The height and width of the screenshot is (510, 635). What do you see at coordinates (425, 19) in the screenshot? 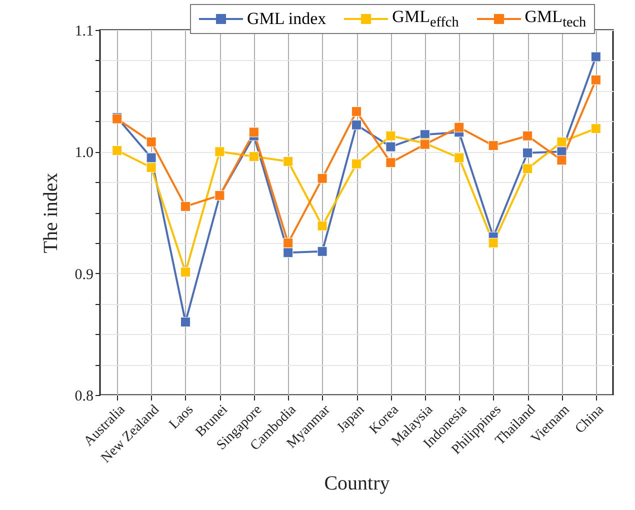
I see `legend-label: GML$_{effch}$` at bounding box center [425, 19].